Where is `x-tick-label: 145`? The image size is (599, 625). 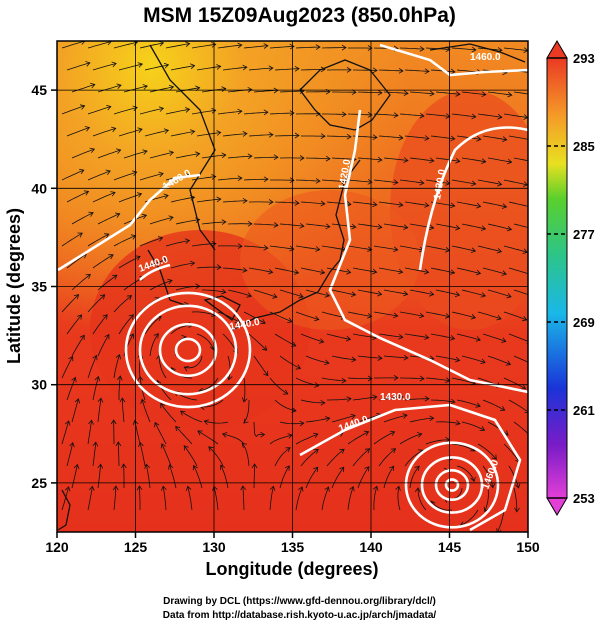 x-tick-label: 145 is located at coordinates (450, 547).